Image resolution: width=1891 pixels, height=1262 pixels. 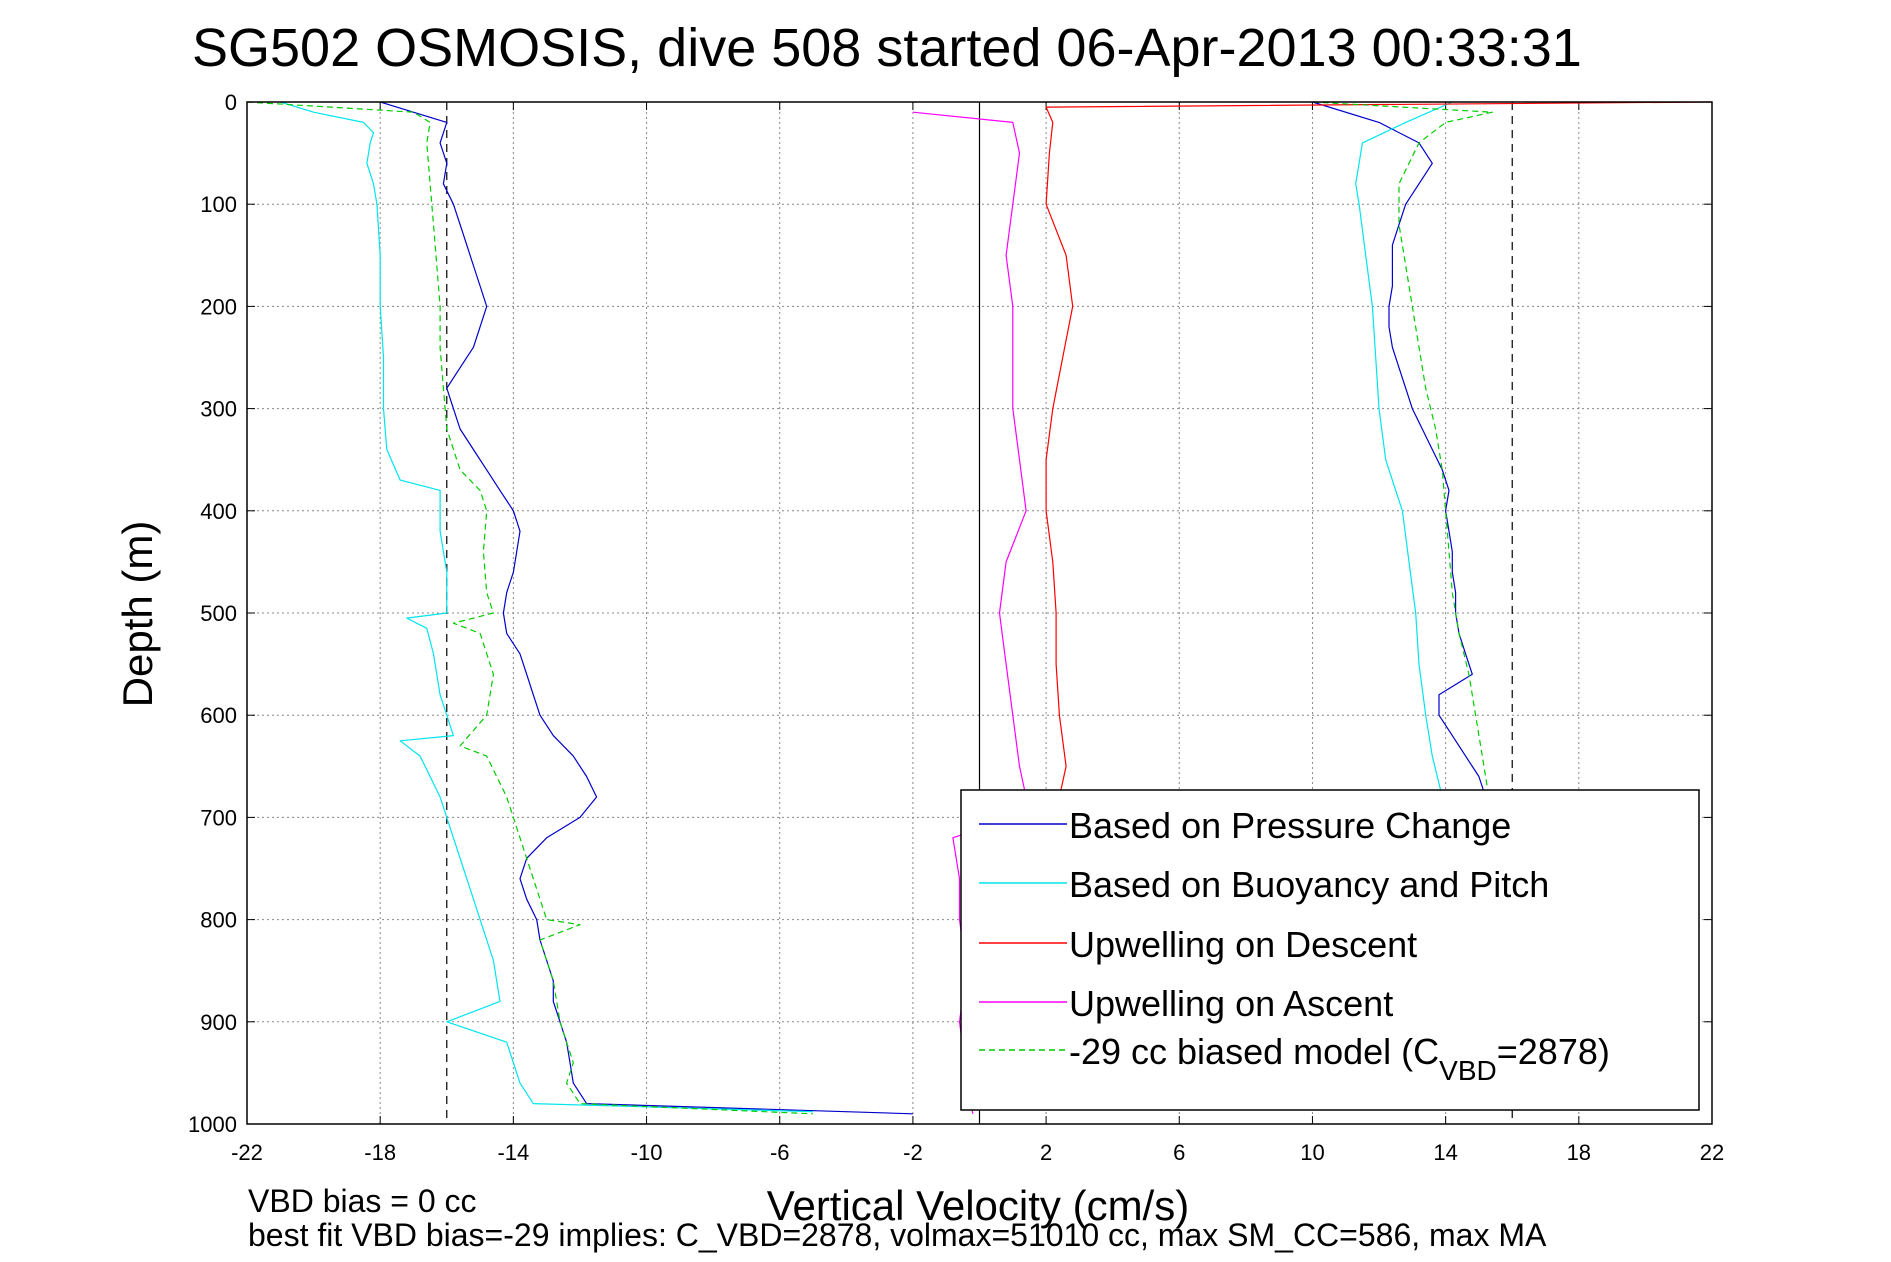 What do you see at coordinates (1445, 1152) in the screenshot?
I see `x-tick-label: 14` at bounding box center [1445, 1152].